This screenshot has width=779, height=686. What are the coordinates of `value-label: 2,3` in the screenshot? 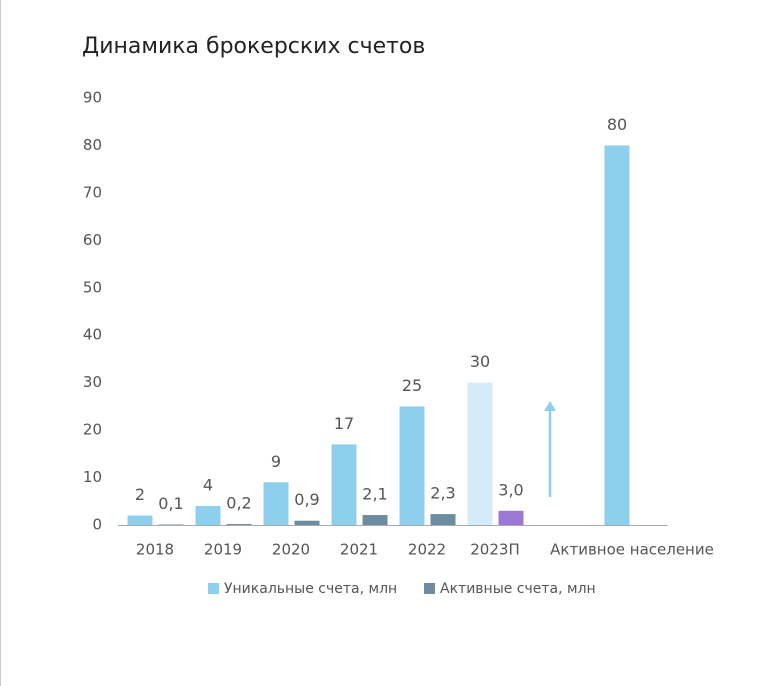 It's located at (442, 493).